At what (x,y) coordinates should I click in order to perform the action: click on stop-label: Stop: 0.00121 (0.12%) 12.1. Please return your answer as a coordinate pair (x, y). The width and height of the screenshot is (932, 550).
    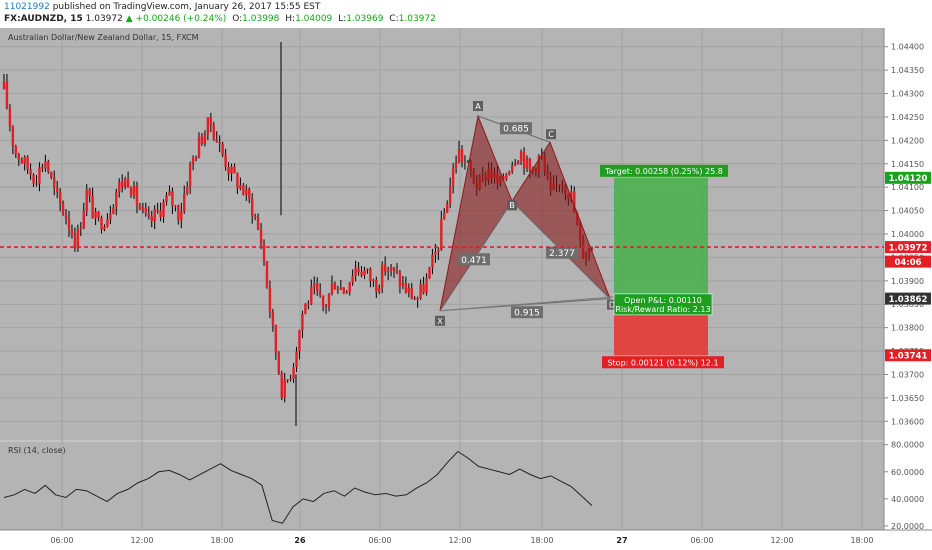
    Looking at the image, I should click on (663, 362).